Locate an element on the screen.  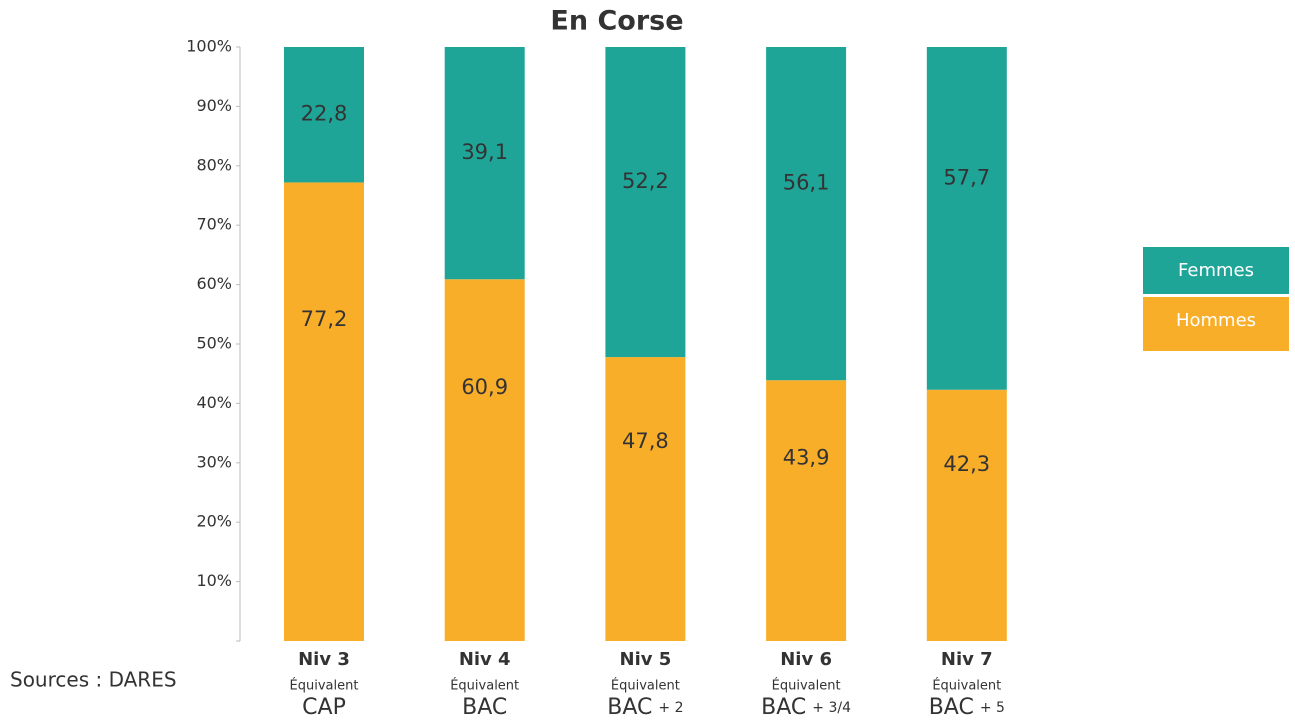
legend-label: Femmes is located at coordinates (1216, 270).